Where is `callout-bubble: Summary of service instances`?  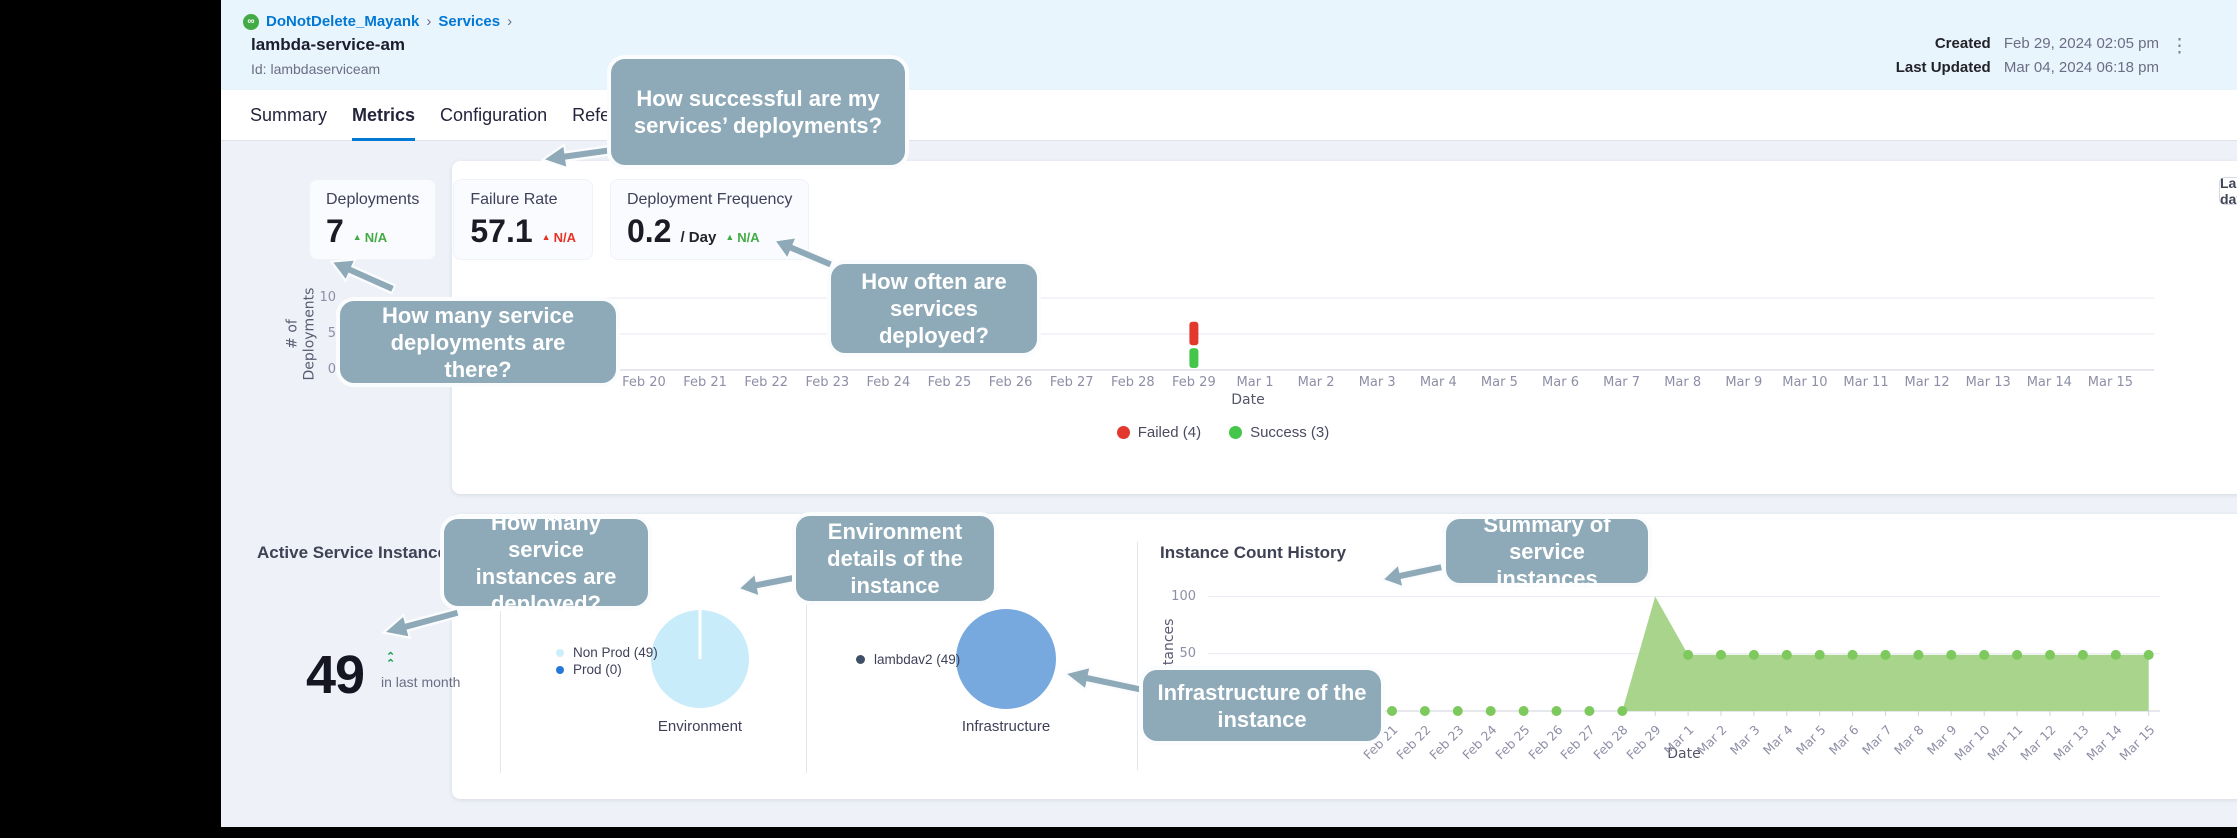
callout-bubble: Summary of service instances is located at coordinates (1547, 551).